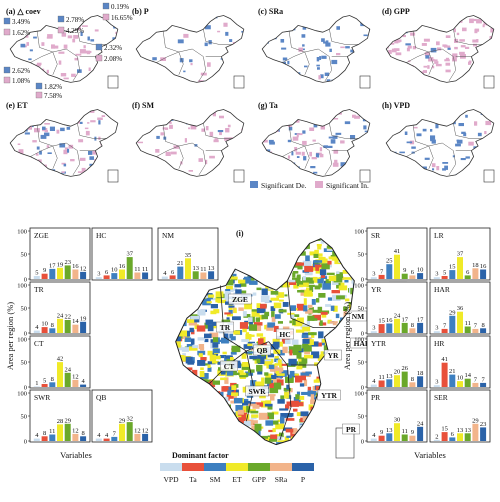 The width and height of the screenshot is (500, 502). What do you see at coordinates (436, 436) in the screenshot?
I see `bar-value-label: 2` at bounding box center [436, 436].